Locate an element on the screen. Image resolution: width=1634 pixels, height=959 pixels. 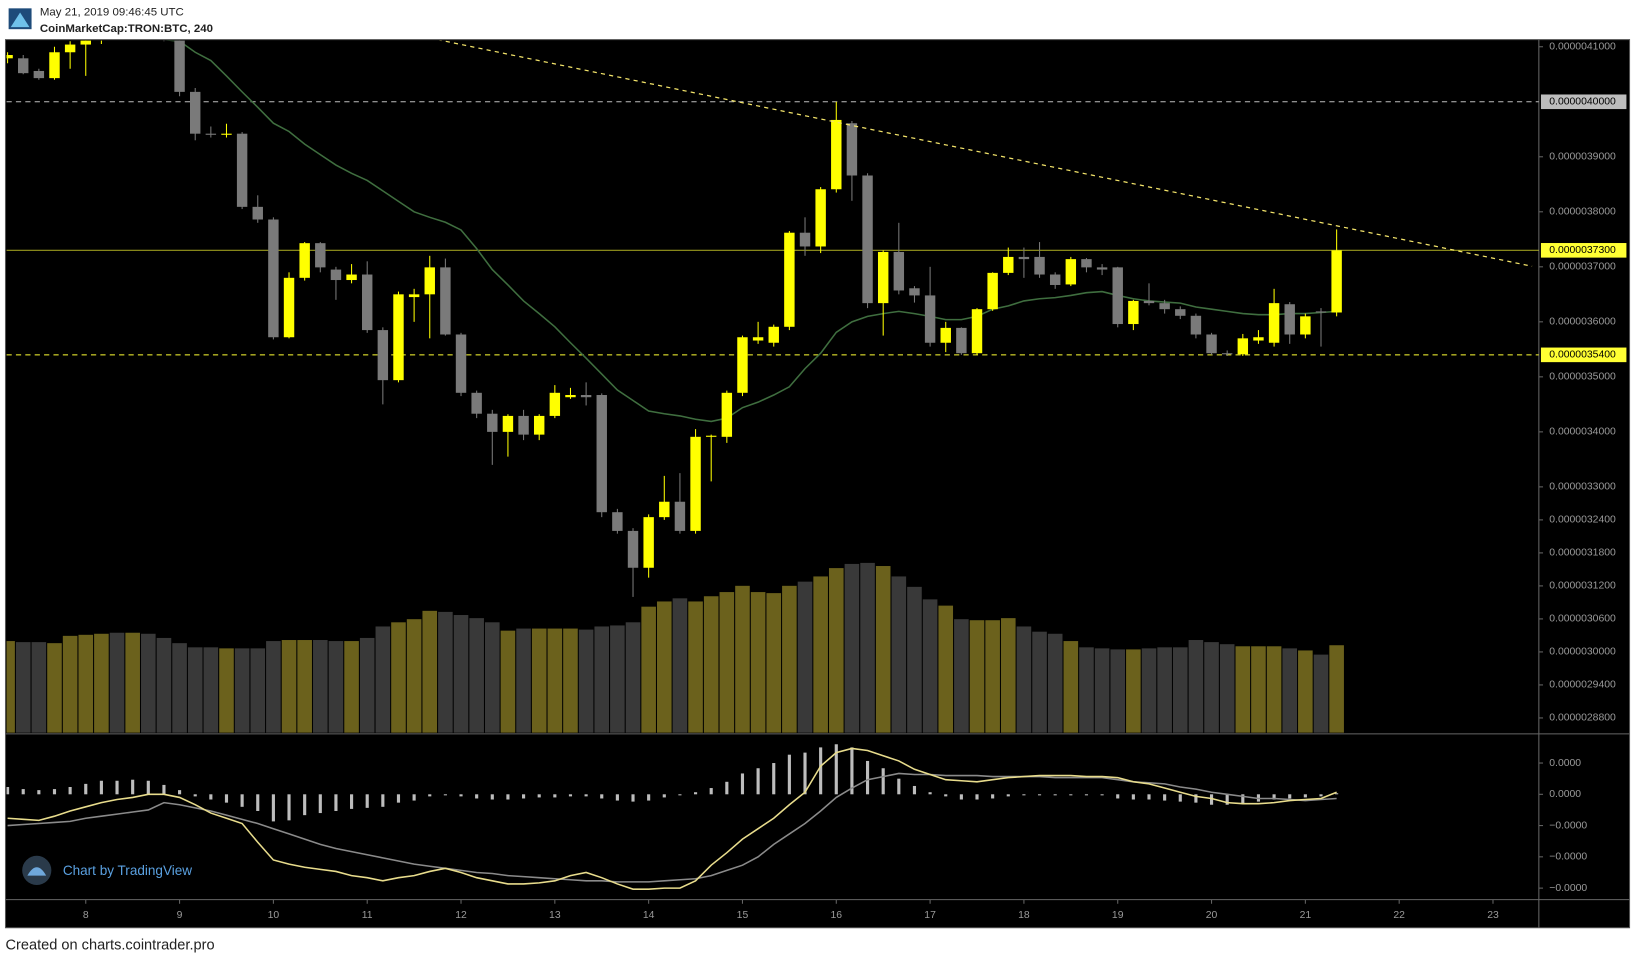
y-tick-label: 0.0000029400 is located at coordinates (1582, 685).